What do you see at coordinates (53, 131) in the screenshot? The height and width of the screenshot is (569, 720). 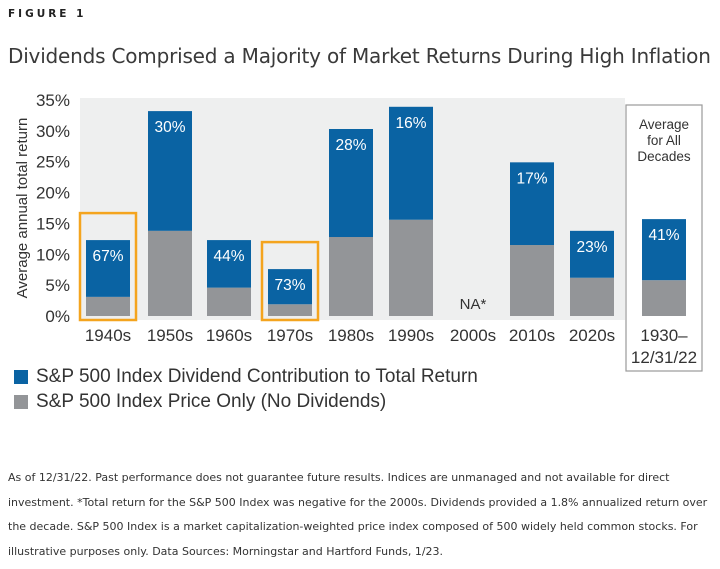 I see `y-tick-label: 30%` at bounding box center [53, 131].